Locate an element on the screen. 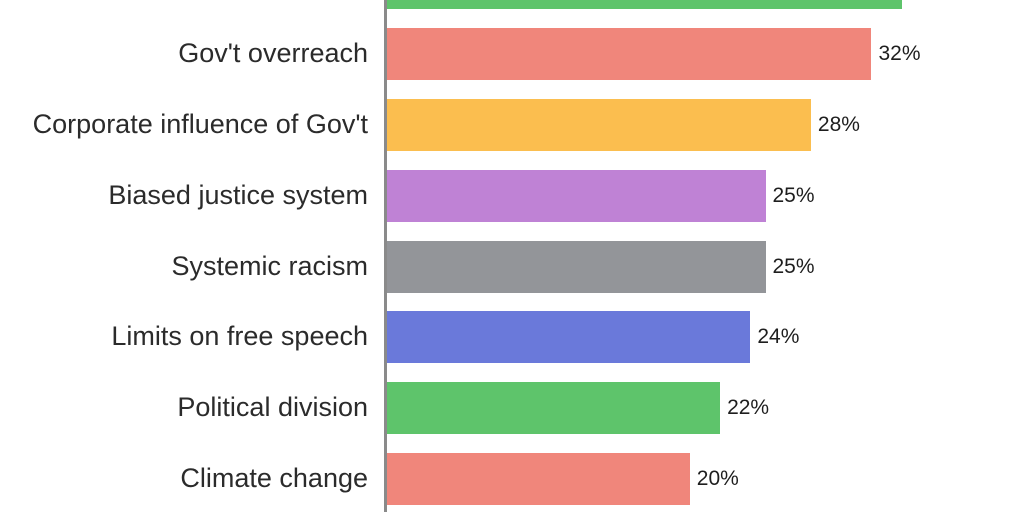 This screenshot has width=1024, height=512. value-label: 32% is located at coordinates (899, 54).